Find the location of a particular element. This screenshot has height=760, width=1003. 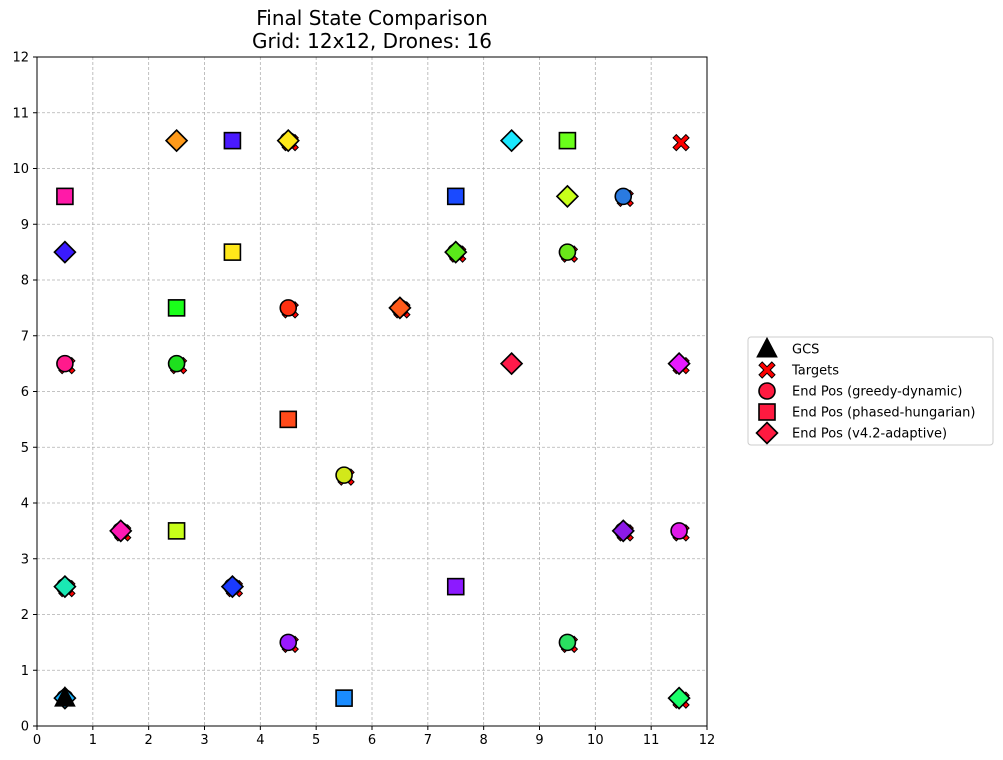

legend-marker-targets is located at coordinates (767, 370).